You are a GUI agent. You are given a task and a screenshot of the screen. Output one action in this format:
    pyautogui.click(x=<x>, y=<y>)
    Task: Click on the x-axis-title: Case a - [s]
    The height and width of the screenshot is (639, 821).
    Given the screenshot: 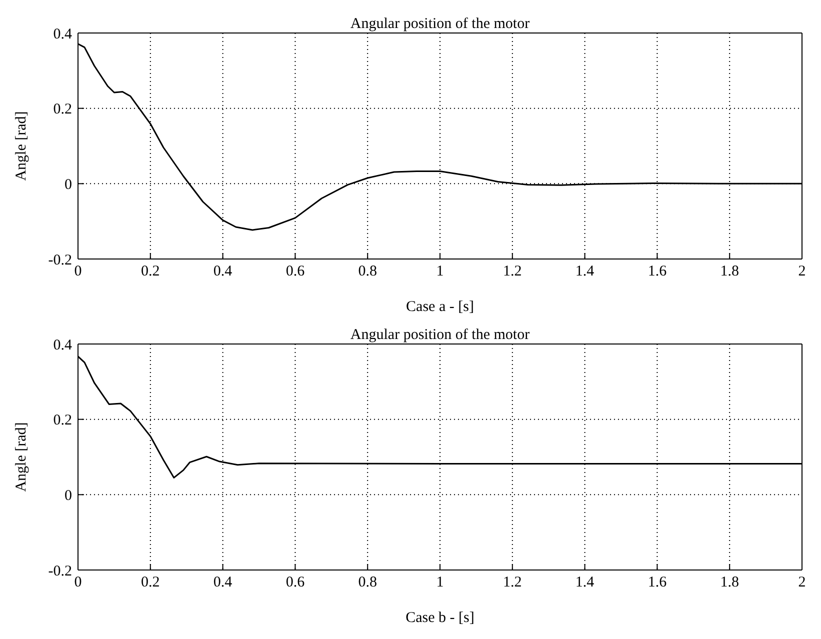 What is the action you would take?
    pyautogui.click(x=440, y=307)
    